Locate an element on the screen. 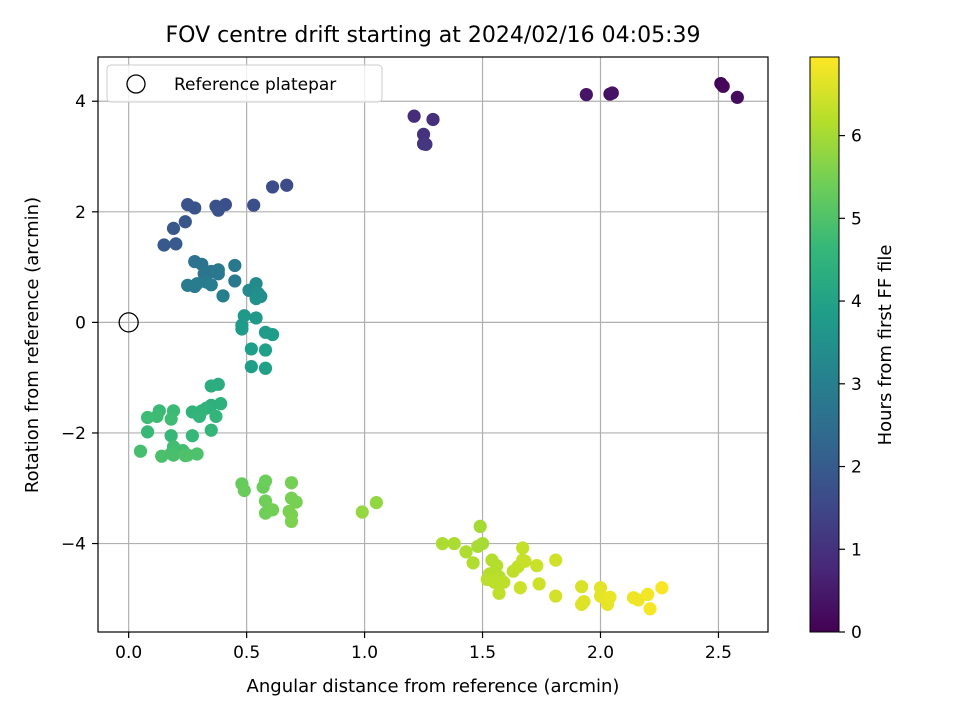  x-axis-label: Angular distance from reference (arcmin) is located at coordinates (433, 686).